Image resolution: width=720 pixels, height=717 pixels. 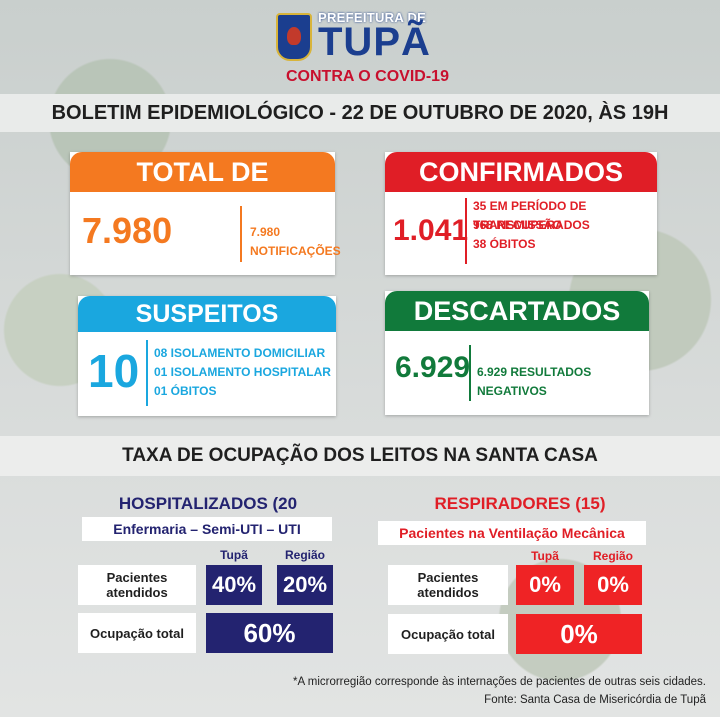 What do you see at coordinates (534, 381) in the screenshot?
I see `descartados-detail-0: 6.929 RESULTADOS NEGATIVOS` at bounding box center [534, 381].